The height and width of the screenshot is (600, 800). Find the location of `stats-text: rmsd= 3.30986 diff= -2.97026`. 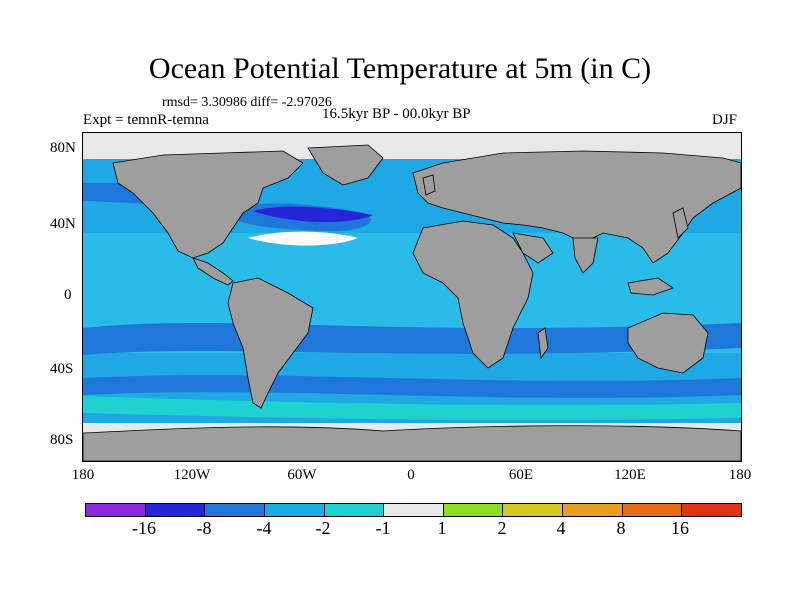

stats-text: rmsd= 3.30986 diff= -2.97026 is located at coordinates (247, 102).